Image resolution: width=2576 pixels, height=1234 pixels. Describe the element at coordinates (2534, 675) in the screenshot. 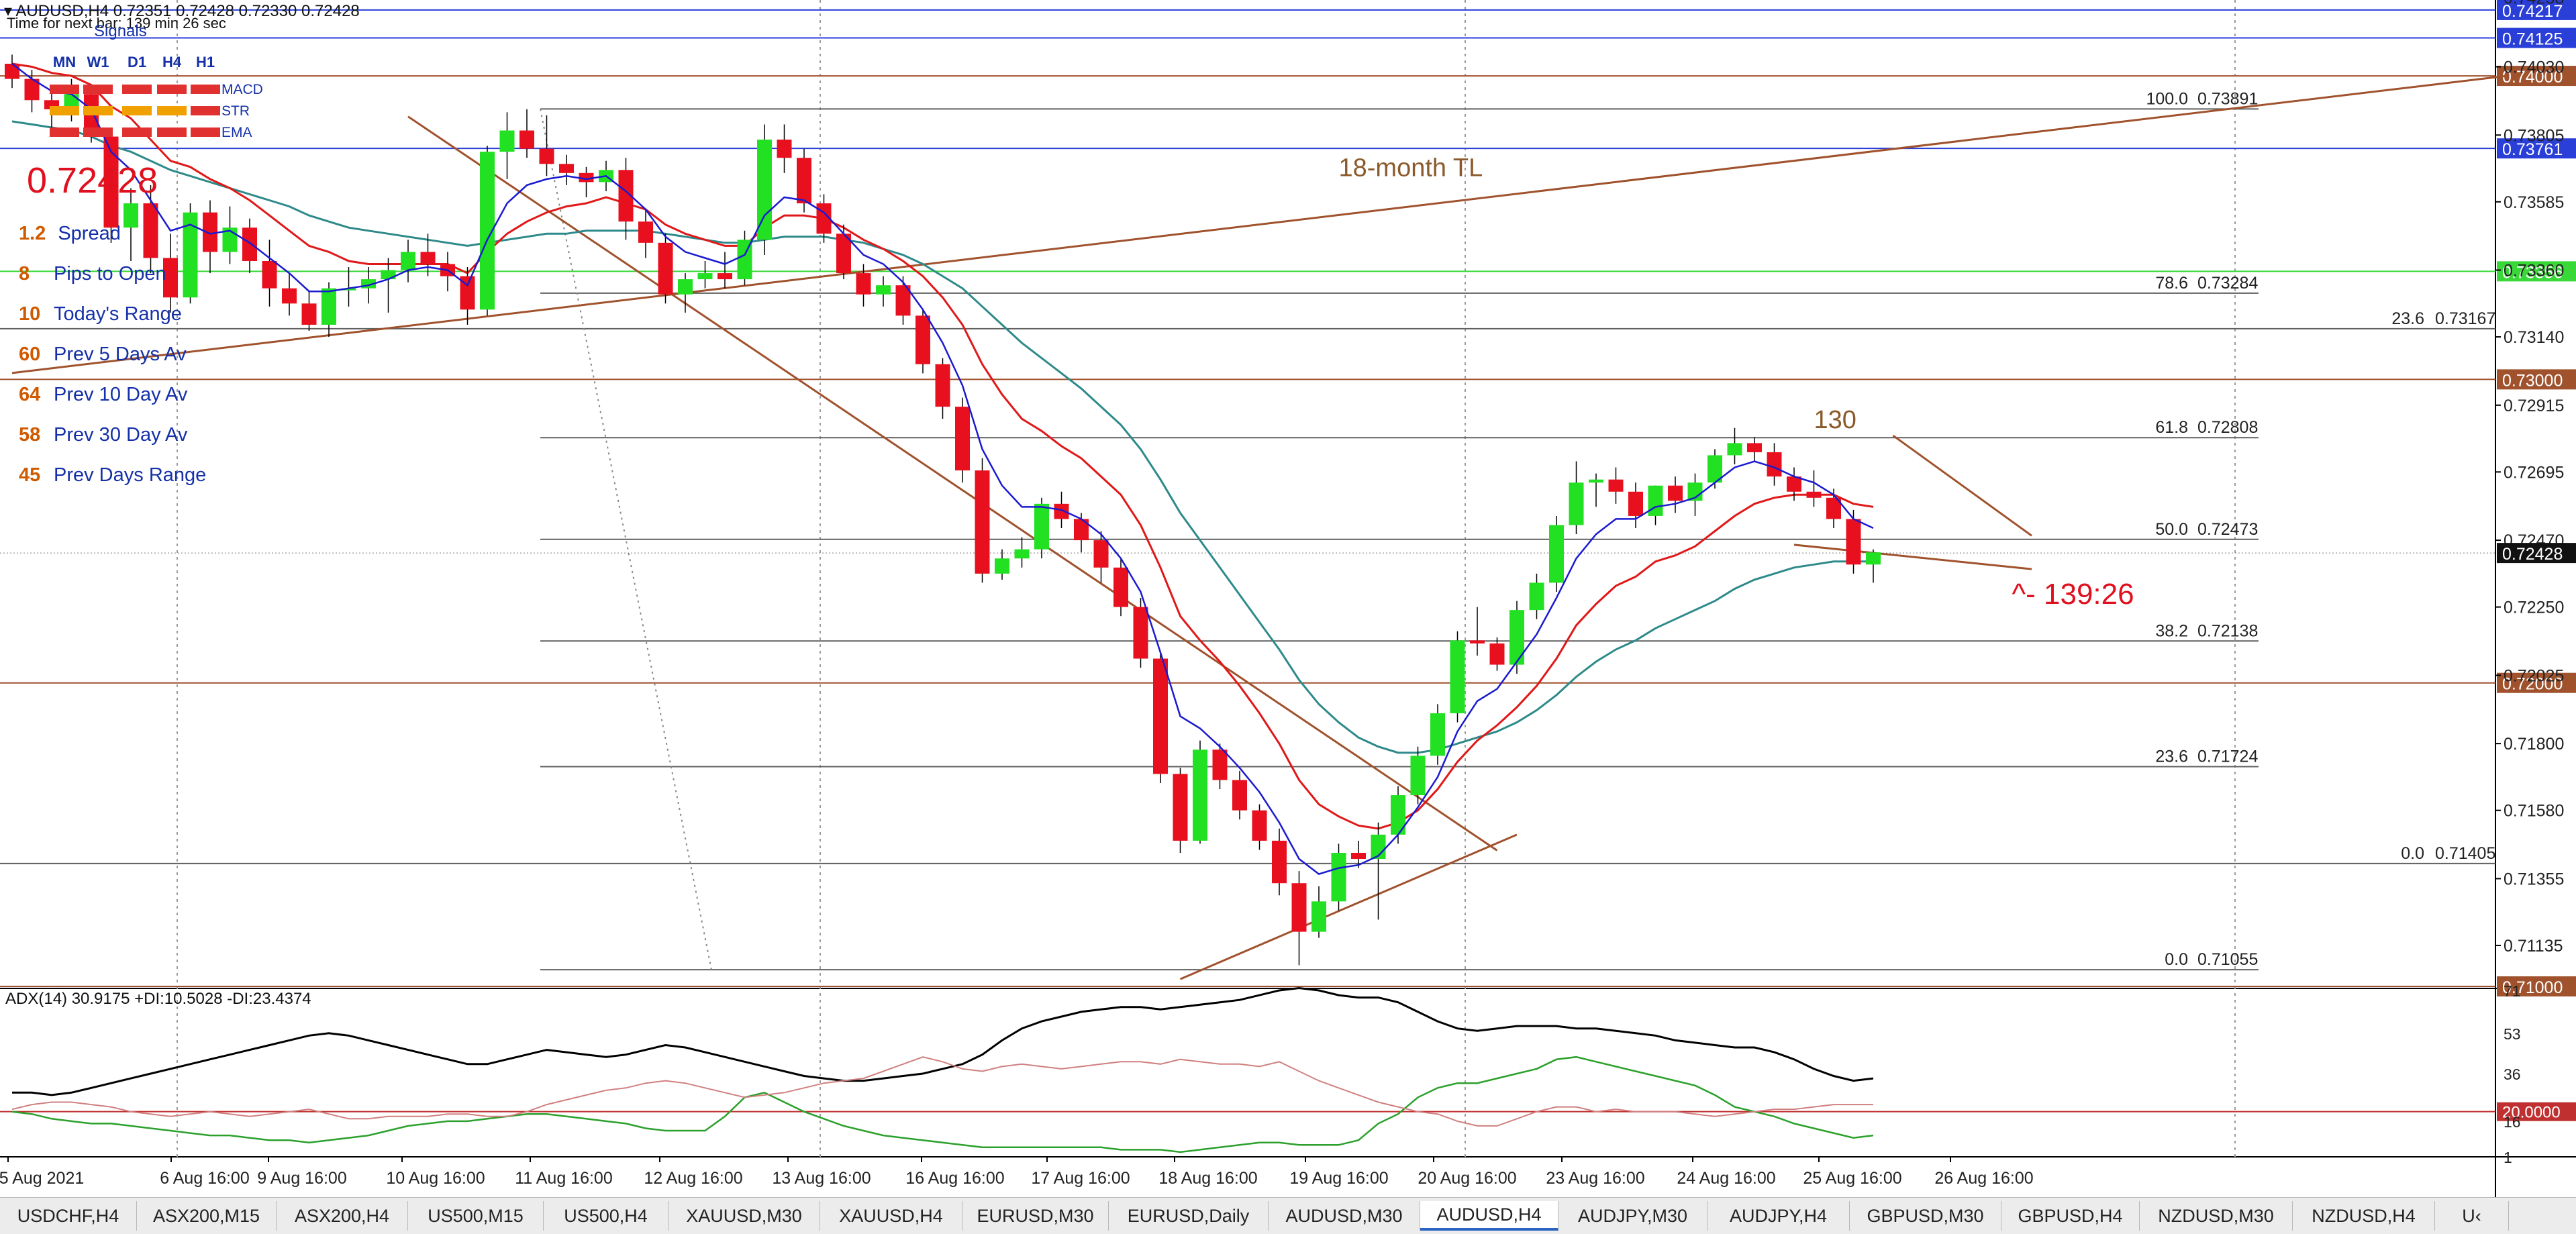

I see `price-tick-label: 0.72025` at that location.